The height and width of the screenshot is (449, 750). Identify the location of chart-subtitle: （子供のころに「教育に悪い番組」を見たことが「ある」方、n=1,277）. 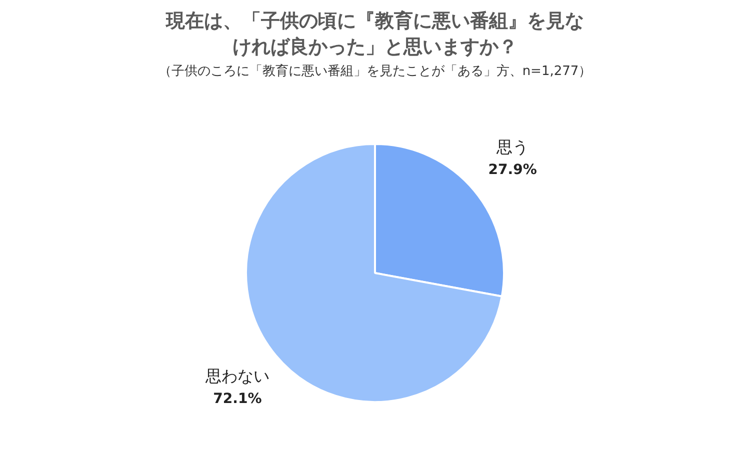
(375, 71).